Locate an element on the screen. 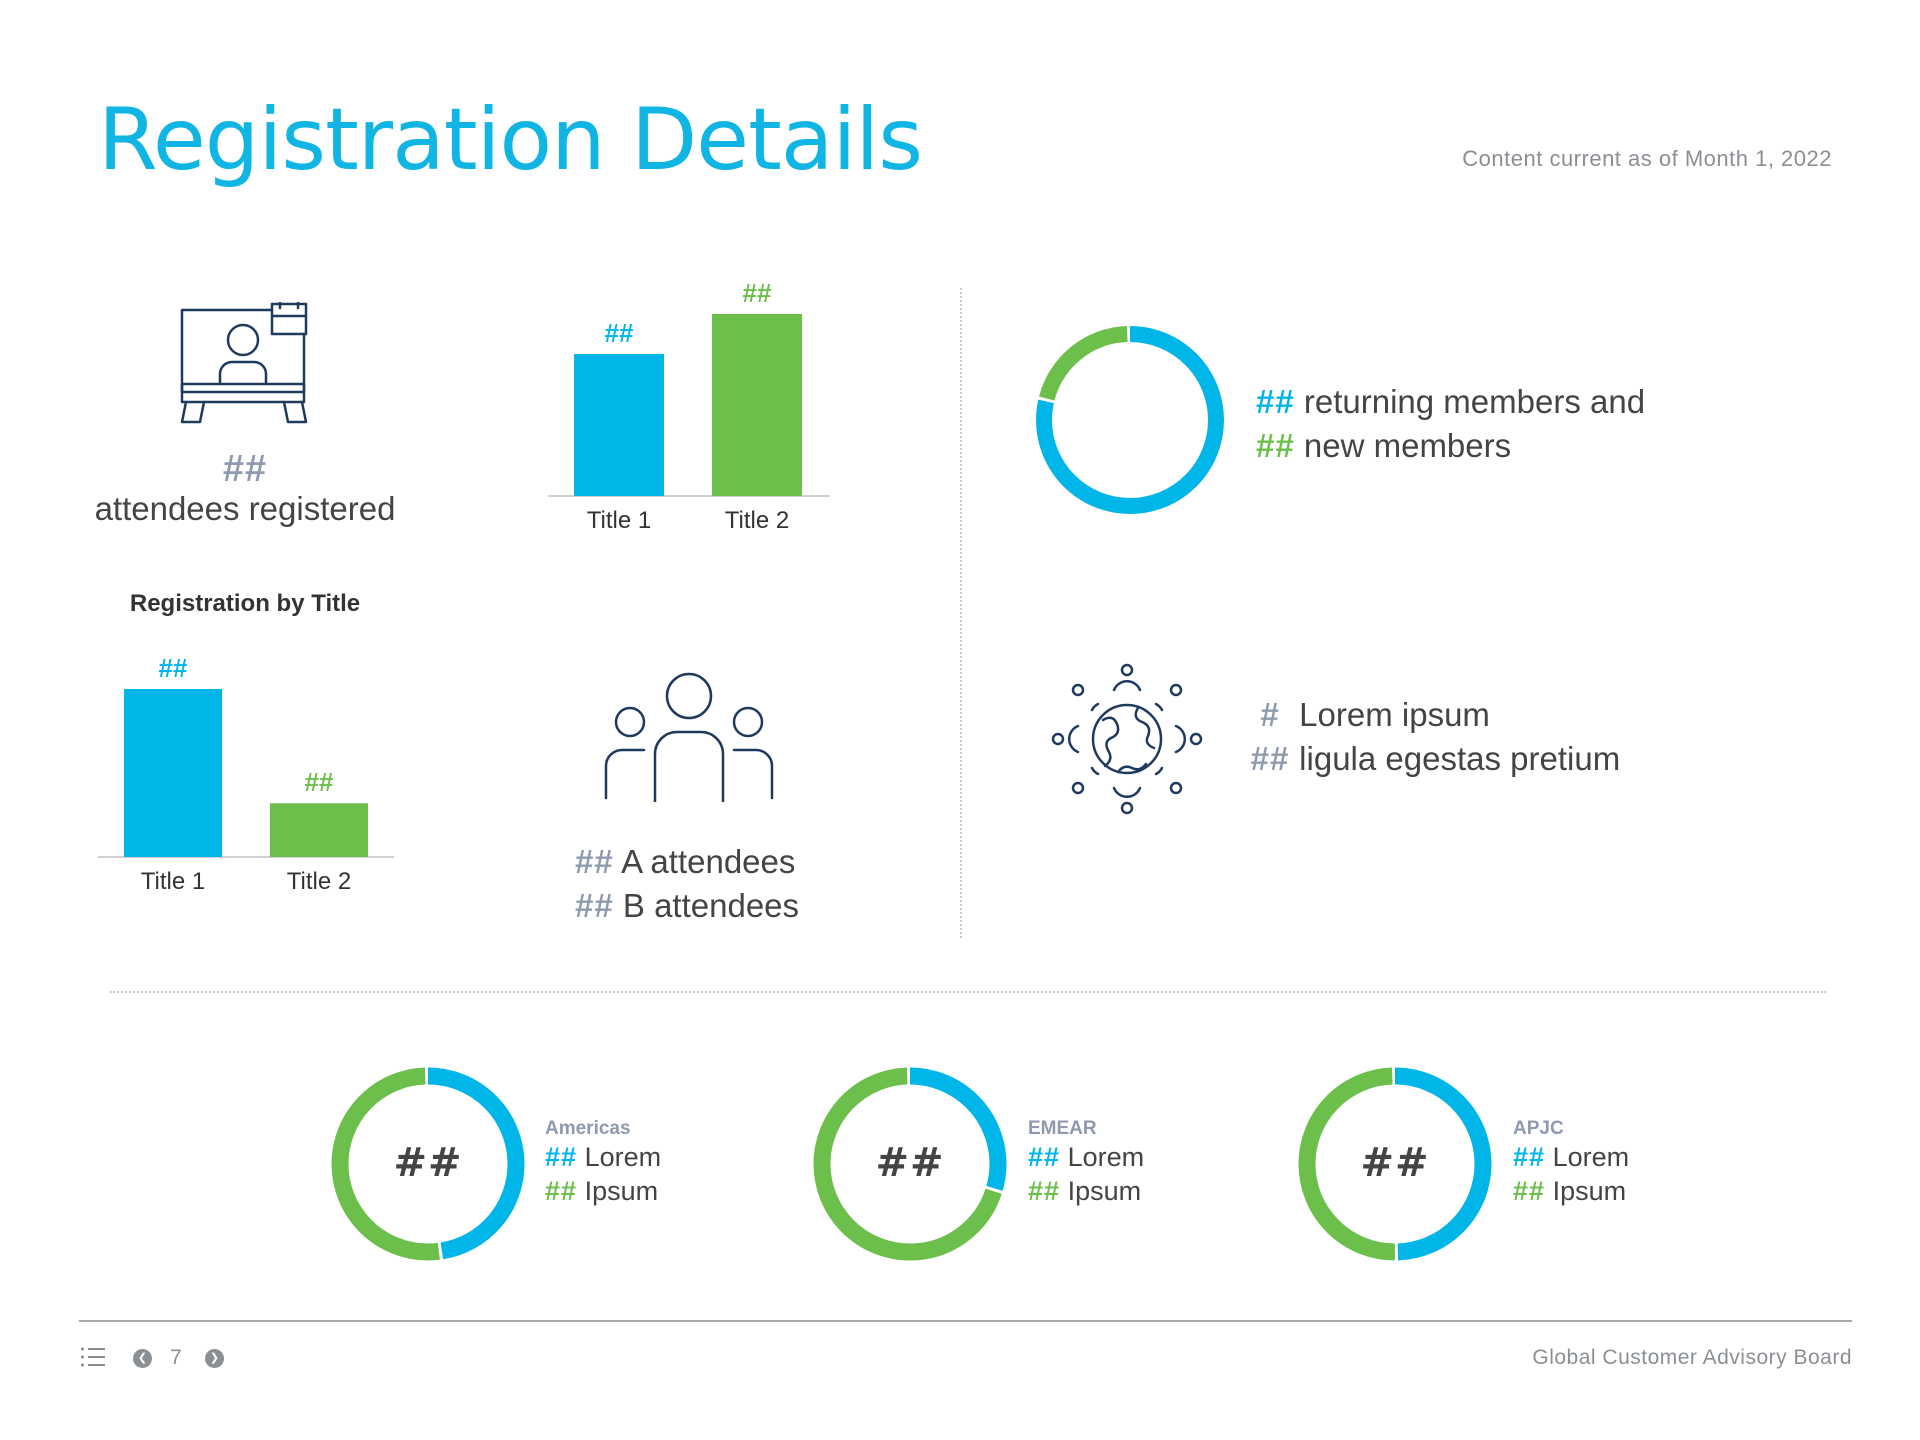 The height and width of the screenshot is (1440, 1920). new-members-label: new members is located at coordinates (1407, 445).